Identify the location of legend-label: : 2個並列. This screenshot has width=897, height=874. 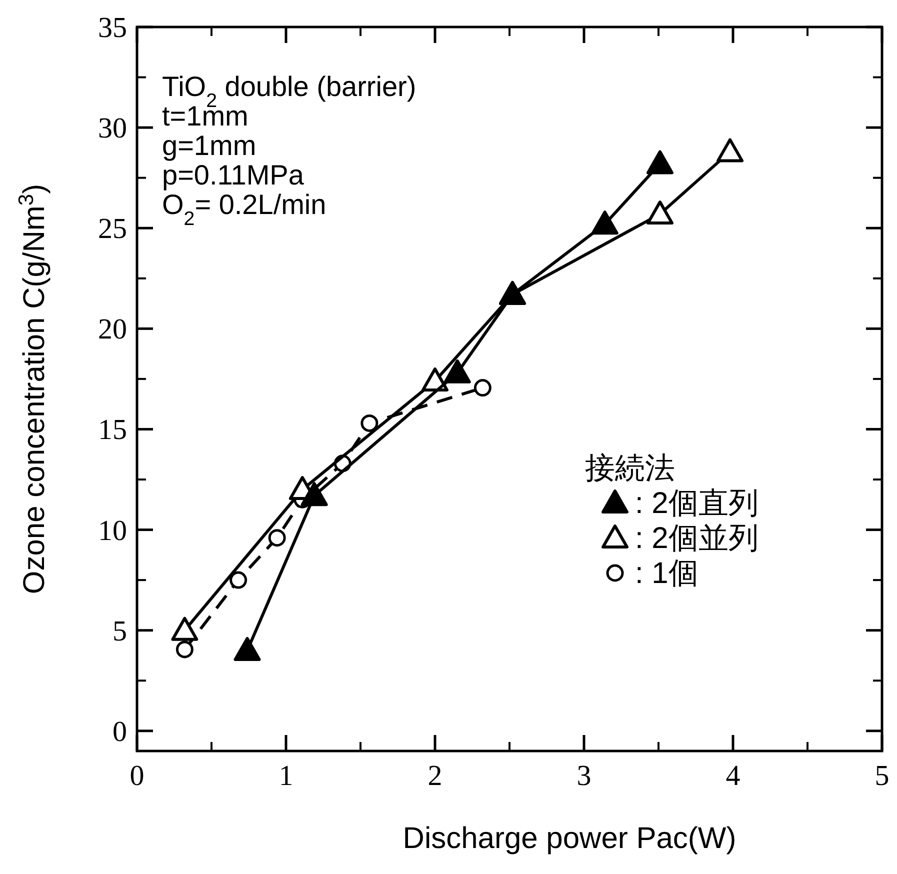
(696, 538).